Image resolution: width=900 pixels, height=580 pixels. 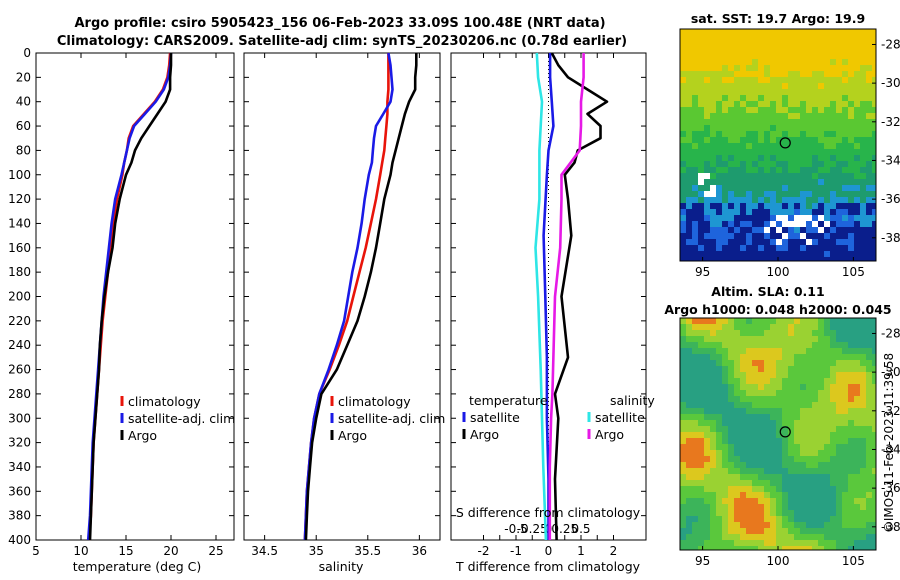 I want to click on x-tick-label: 35.5, so click(x=367, y=551).